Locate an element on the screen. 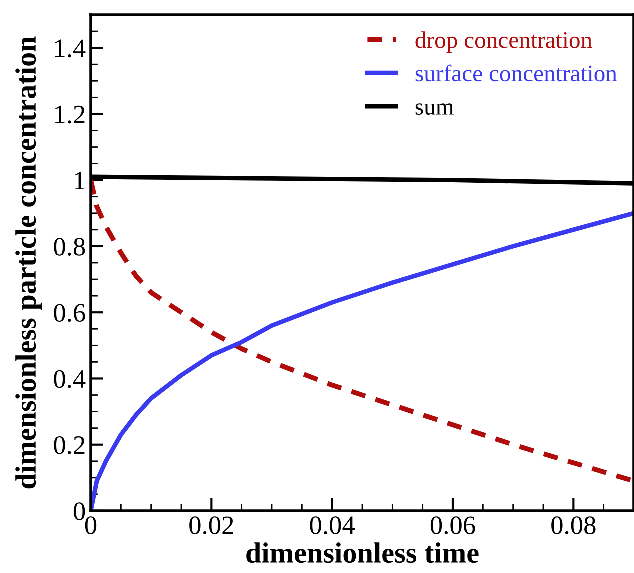 The width and height of the screenshot is (634, 573). x-axis-title: dimensionless time is located at coordinates (362, 553).